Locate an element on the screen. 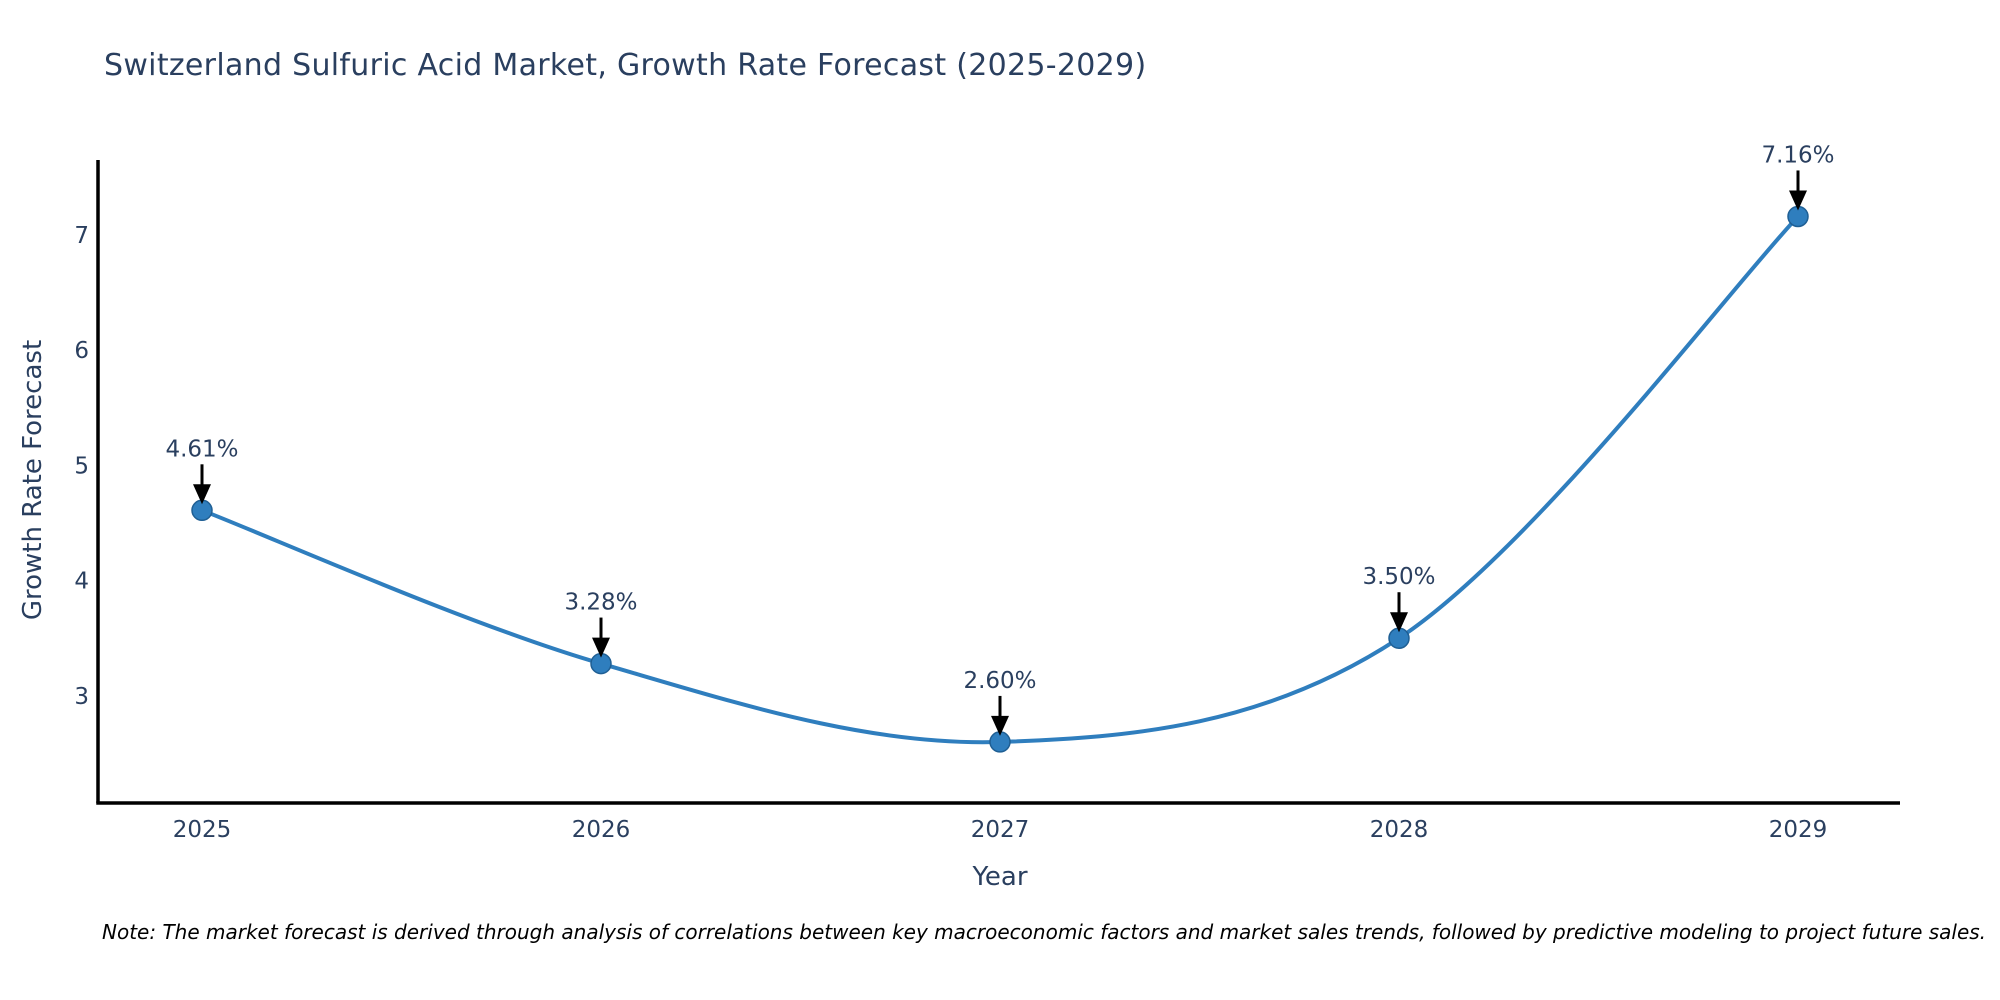 The height and width of the screenshot is (1000, 2000). annotation-label-2028: 3.50% is located at coordinates (1398, 577).